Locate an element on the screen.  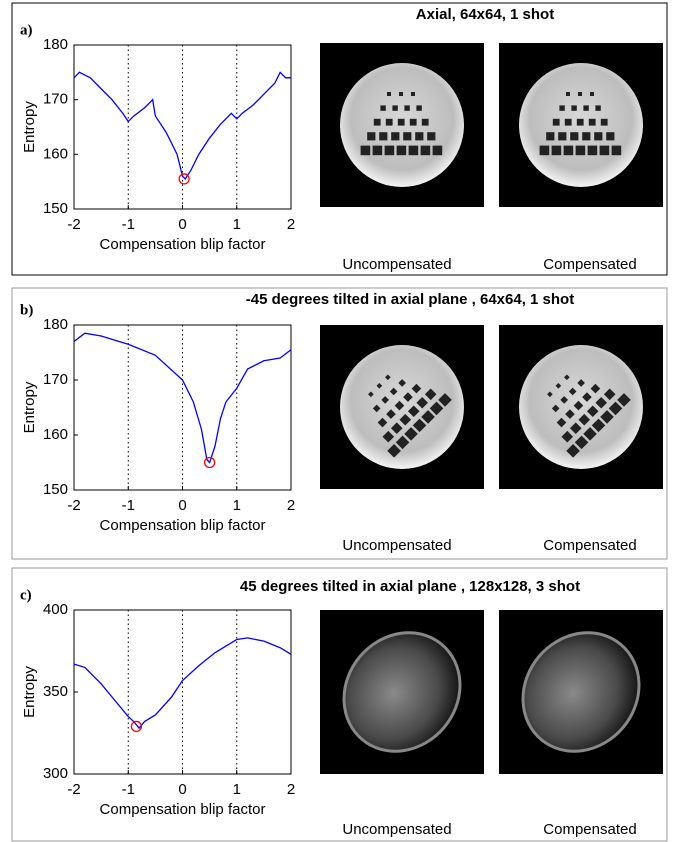
x-tick-label: 1 is located at coordinates (237, 505).